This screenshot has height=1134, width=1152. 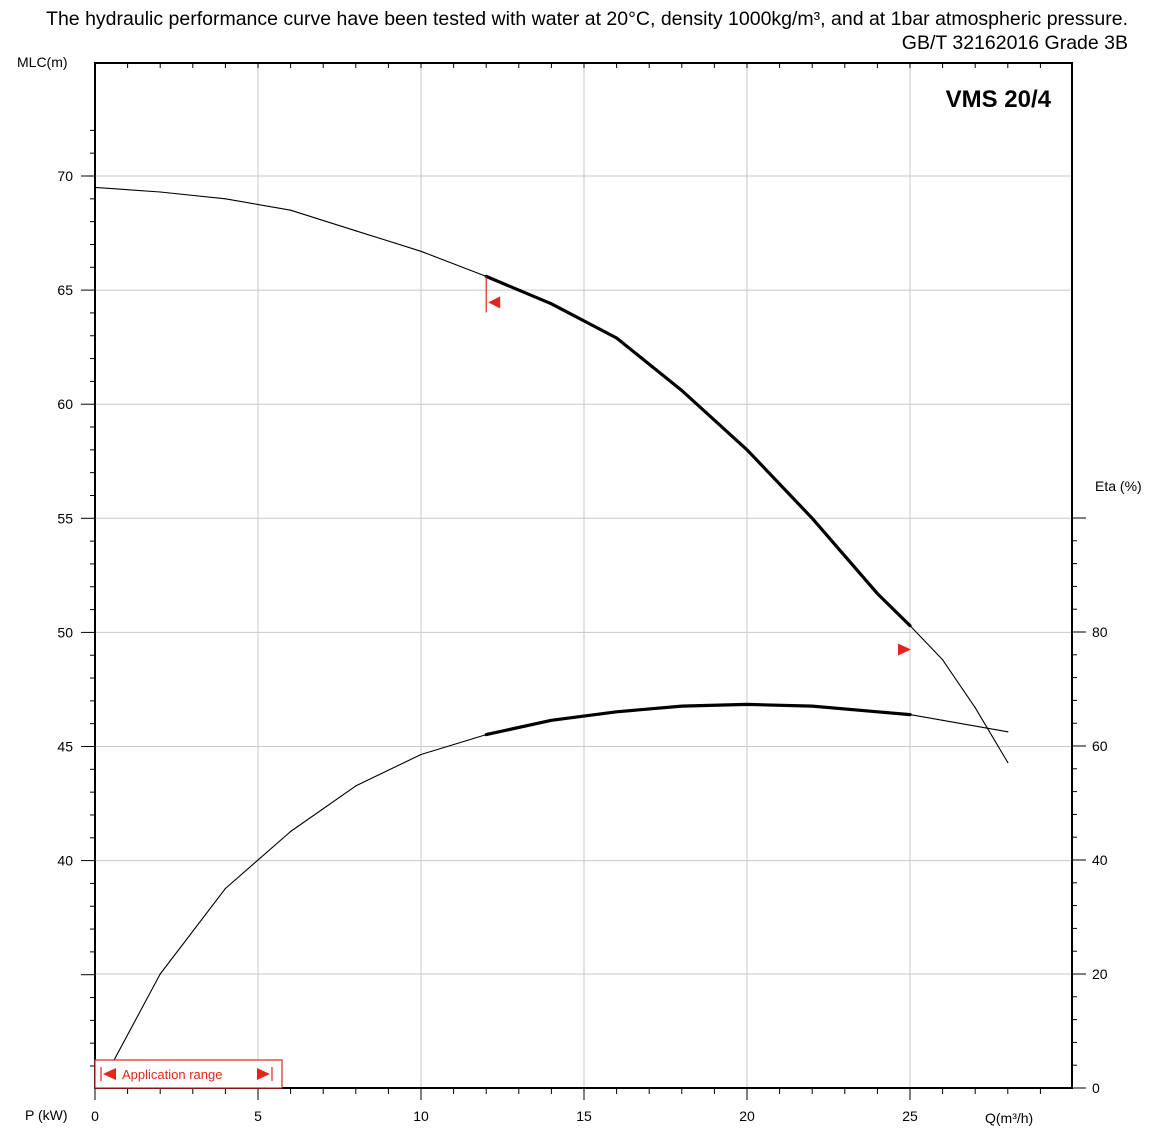 What do you see at coordinates (1100, 632) in the screenshot?
I see `y2-tick-label: 80` at bounding box center [1100, 632].